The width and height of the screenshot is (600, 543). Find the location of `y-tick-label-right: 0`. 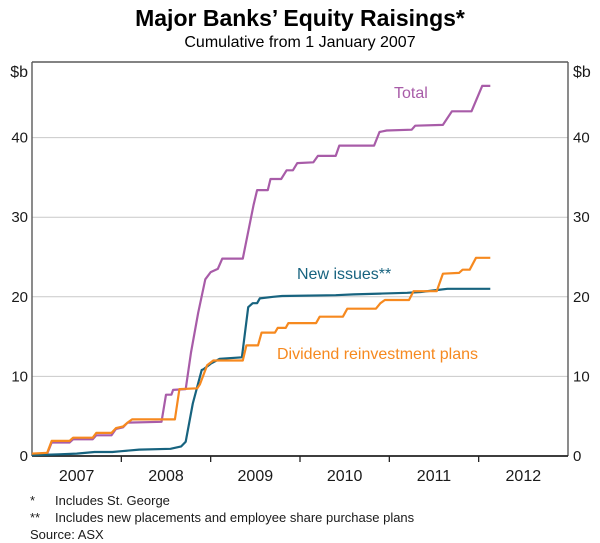

y-tick-label-right: 0 is located at coordinates (577, 456).